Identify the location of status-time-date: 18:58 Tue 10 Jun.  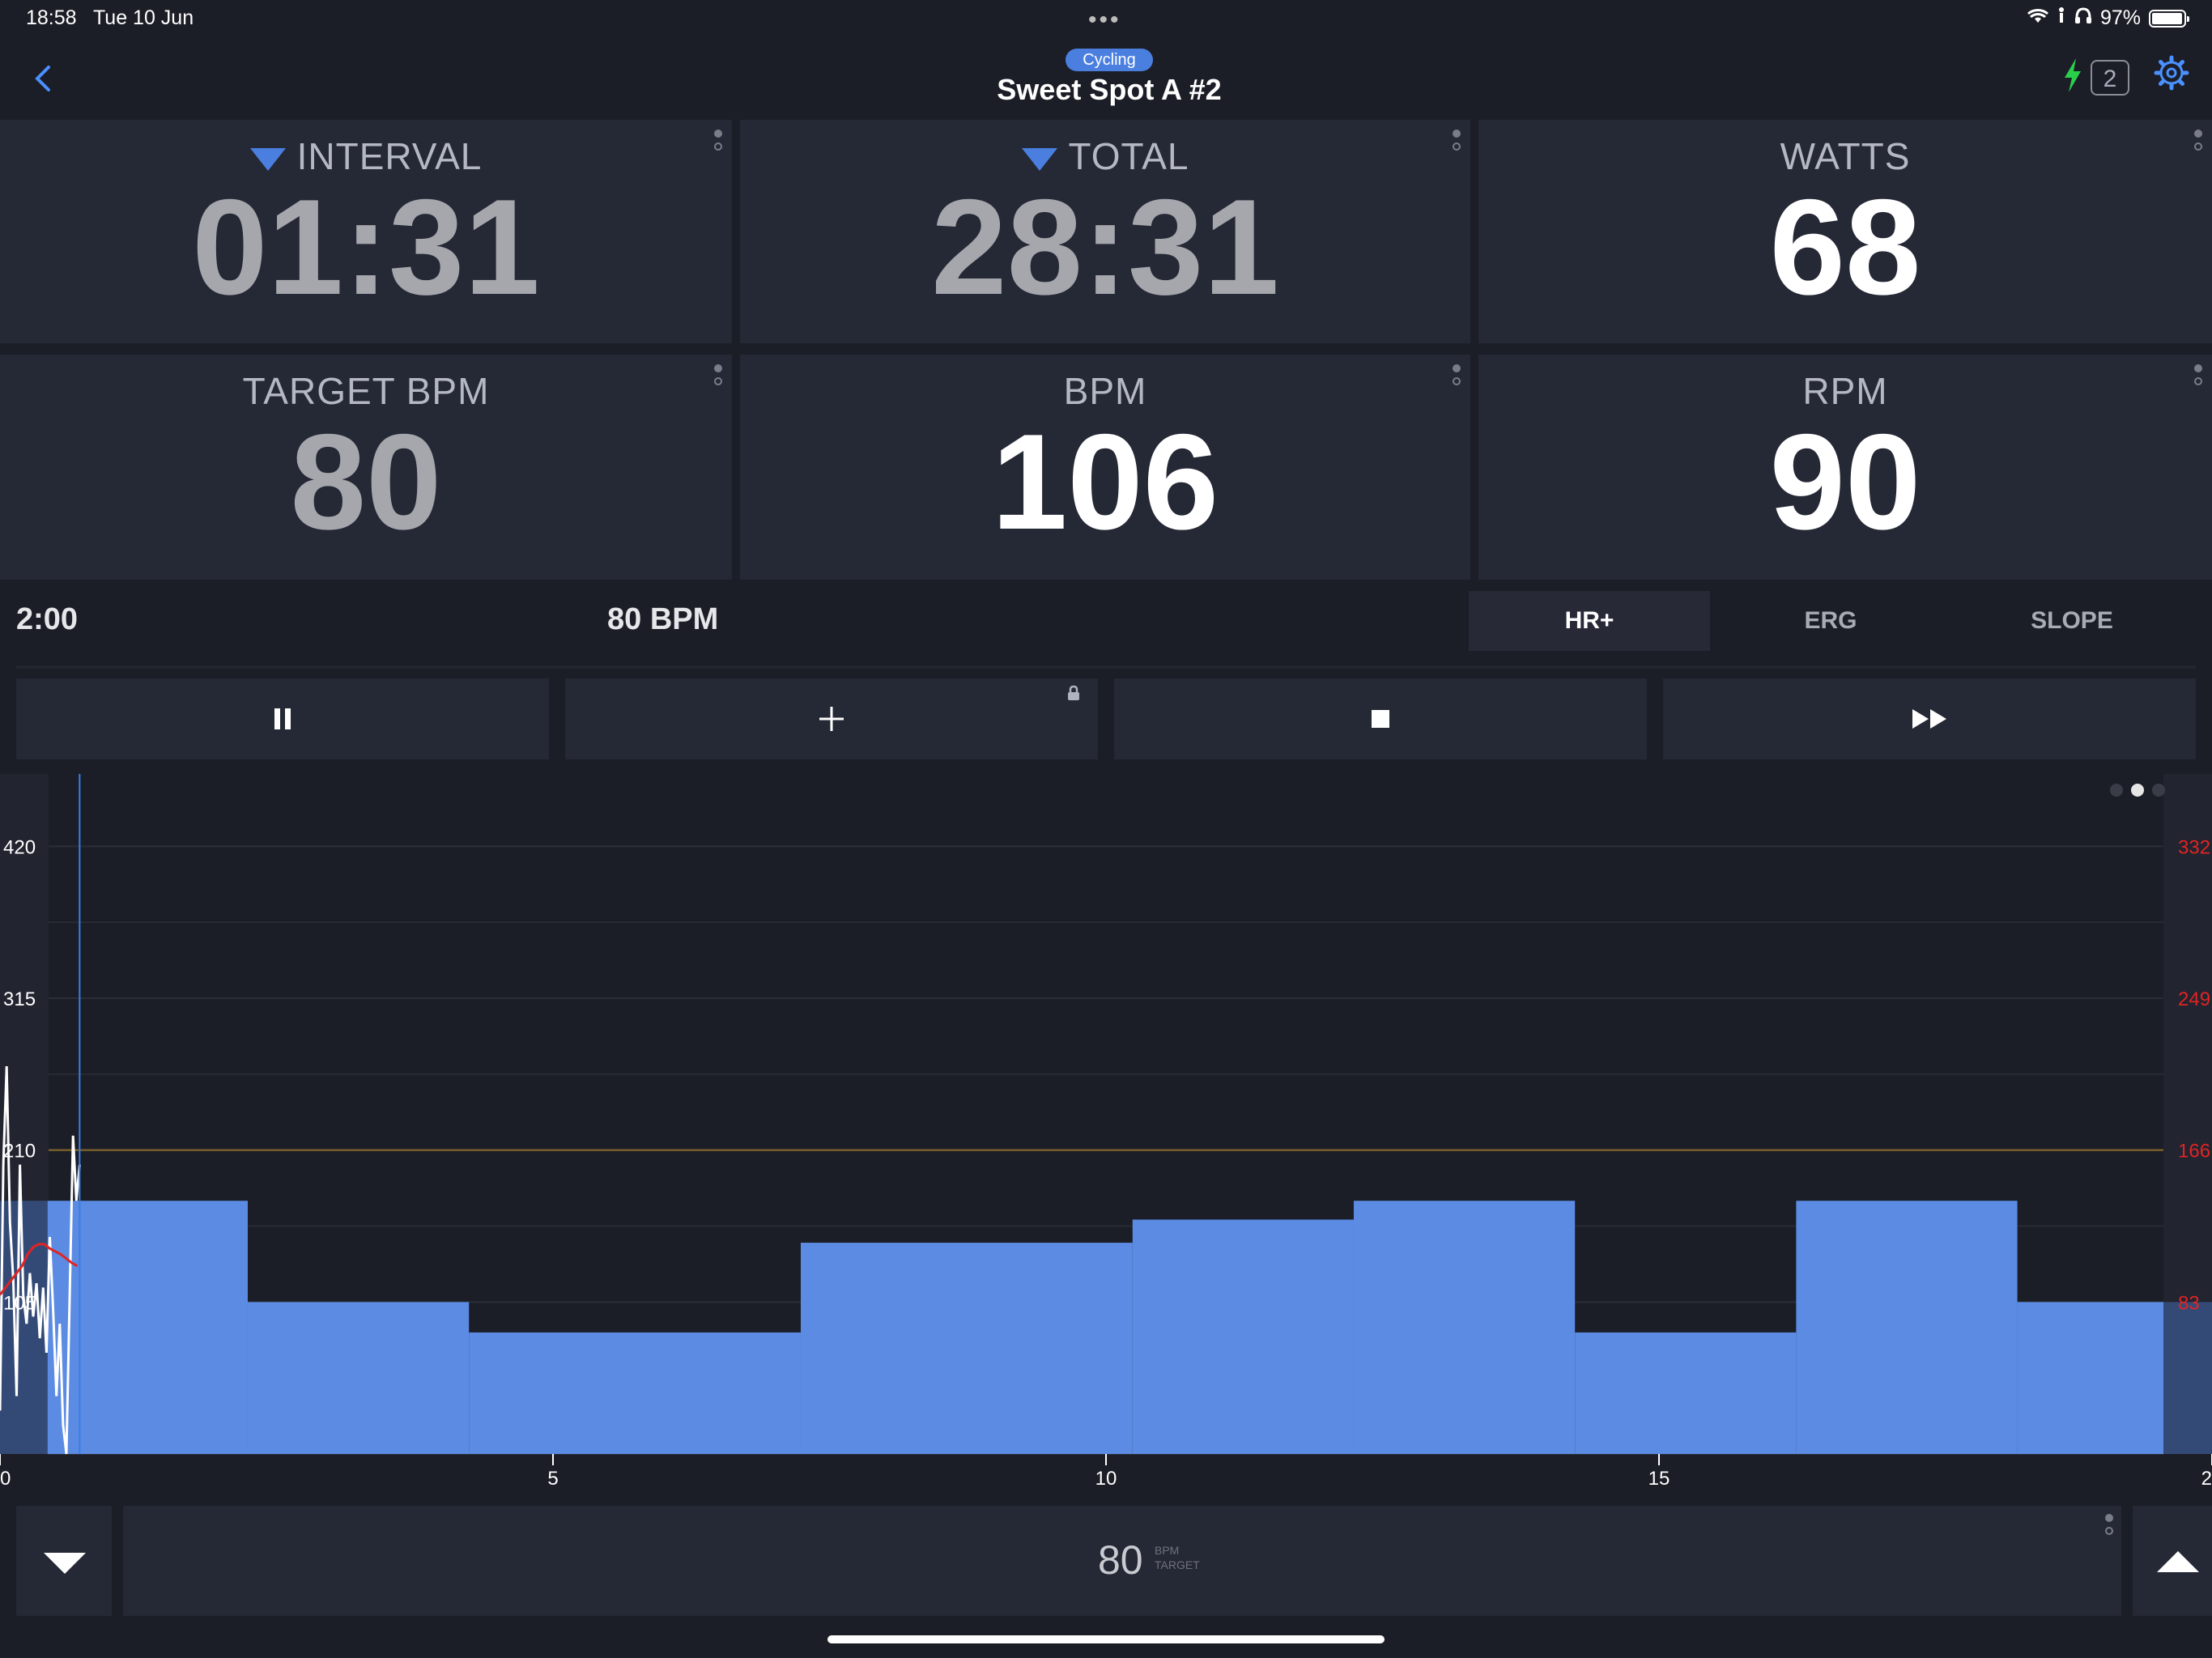
(110, 18).